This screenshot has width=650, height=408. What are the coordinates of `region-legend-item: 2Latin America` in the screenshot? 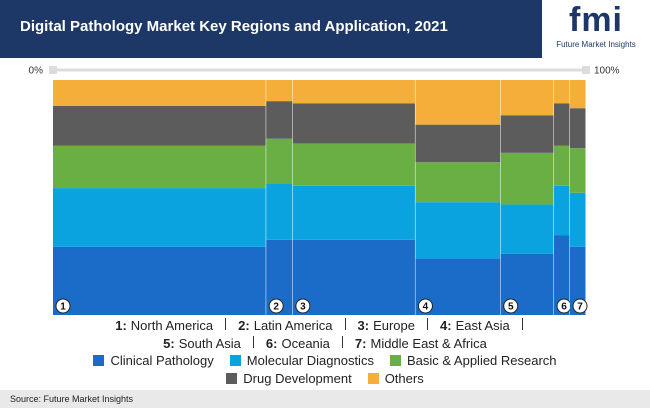 It's located at (285, 325).